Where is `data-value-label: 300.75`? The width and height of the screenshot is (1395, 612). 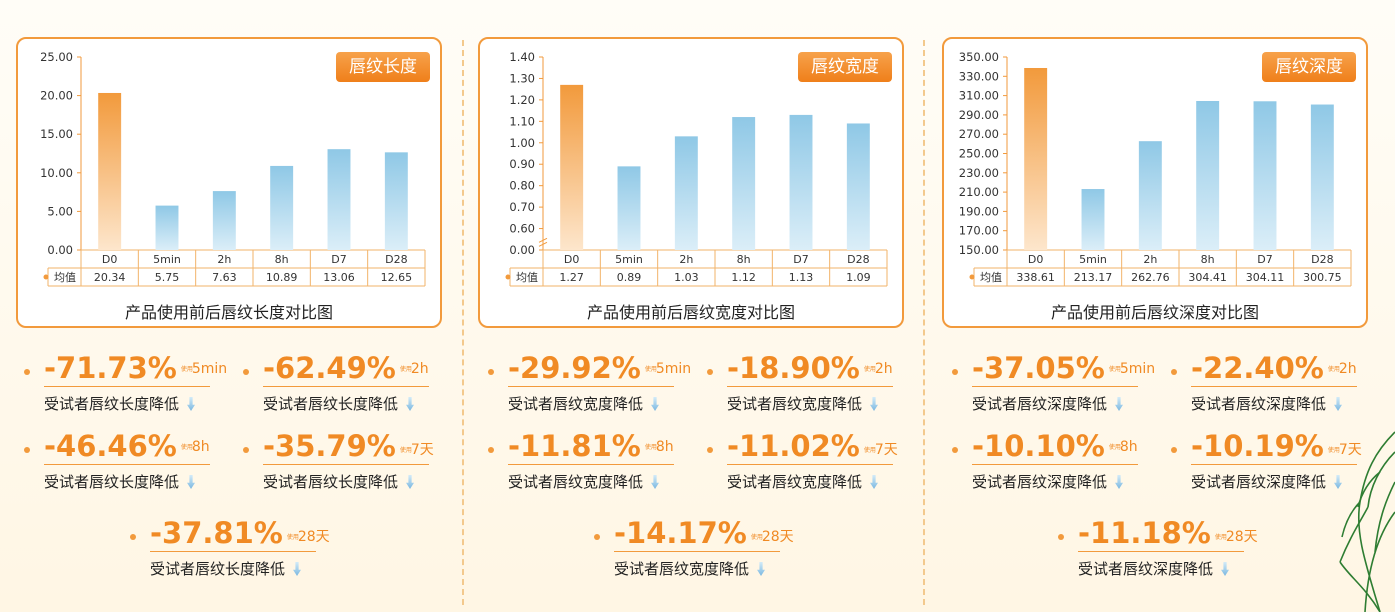 data-value-label: 300.75 is located at coordinates (1322, 277).